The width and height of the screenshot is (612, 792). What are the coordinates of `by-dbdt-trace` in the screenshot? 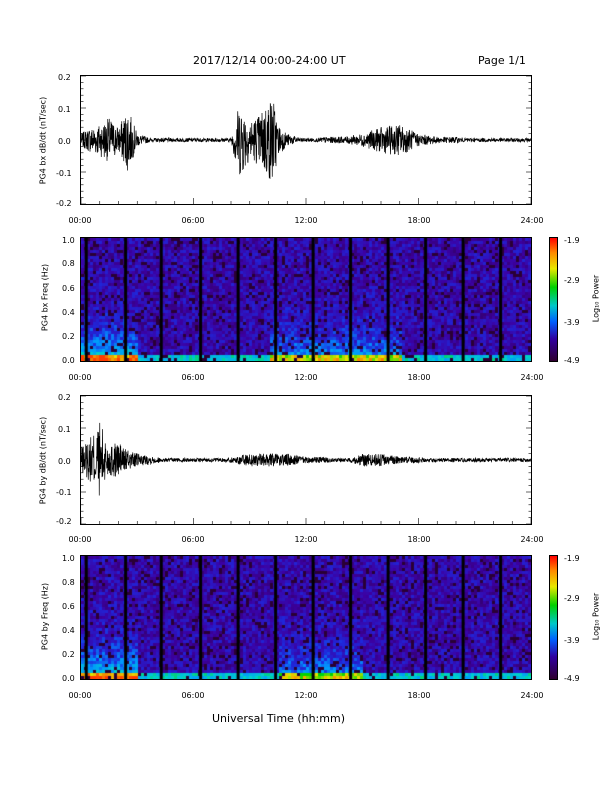 It's located at (306, 460).